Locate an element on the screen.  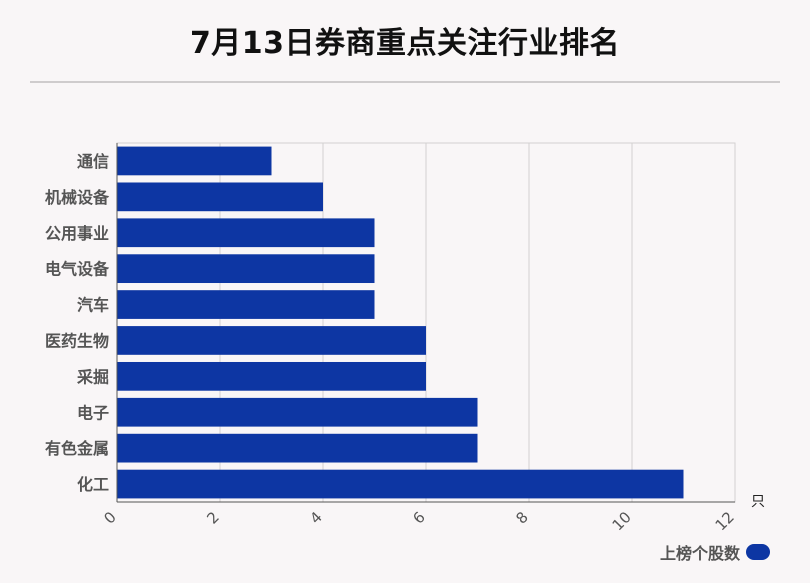
category-label: 电子 is located at coordinates (93, 412).